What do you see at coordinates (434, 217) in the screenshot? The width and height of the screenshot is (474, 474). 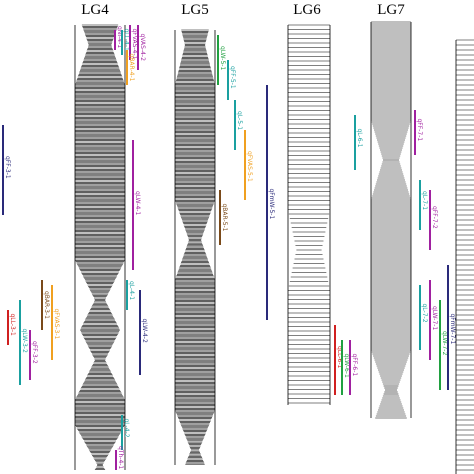 I see `qtl-label: qFF-7-2` at bounding box center [434, 217].